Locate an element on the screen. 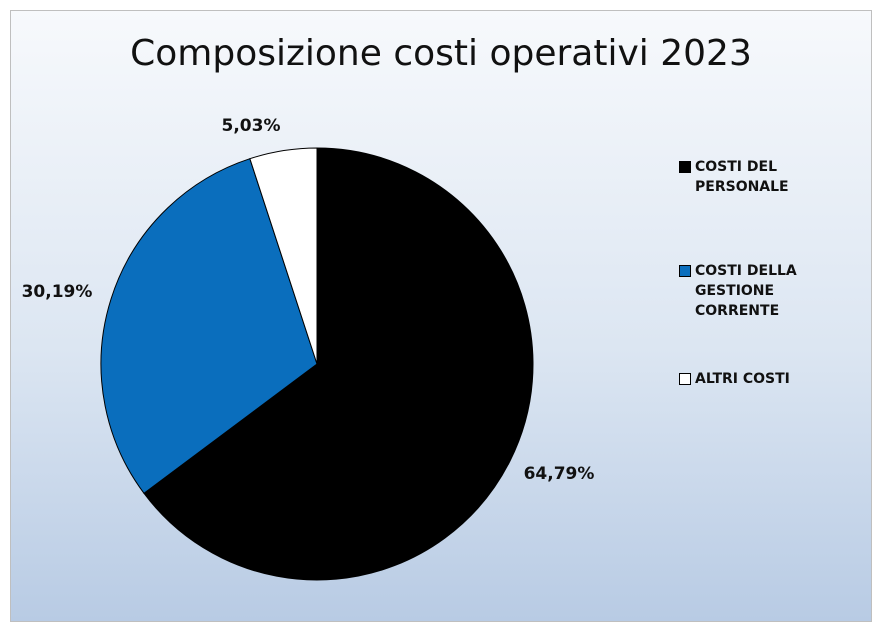  pie-slice-altri-costi is located at coordinates (283, 256).